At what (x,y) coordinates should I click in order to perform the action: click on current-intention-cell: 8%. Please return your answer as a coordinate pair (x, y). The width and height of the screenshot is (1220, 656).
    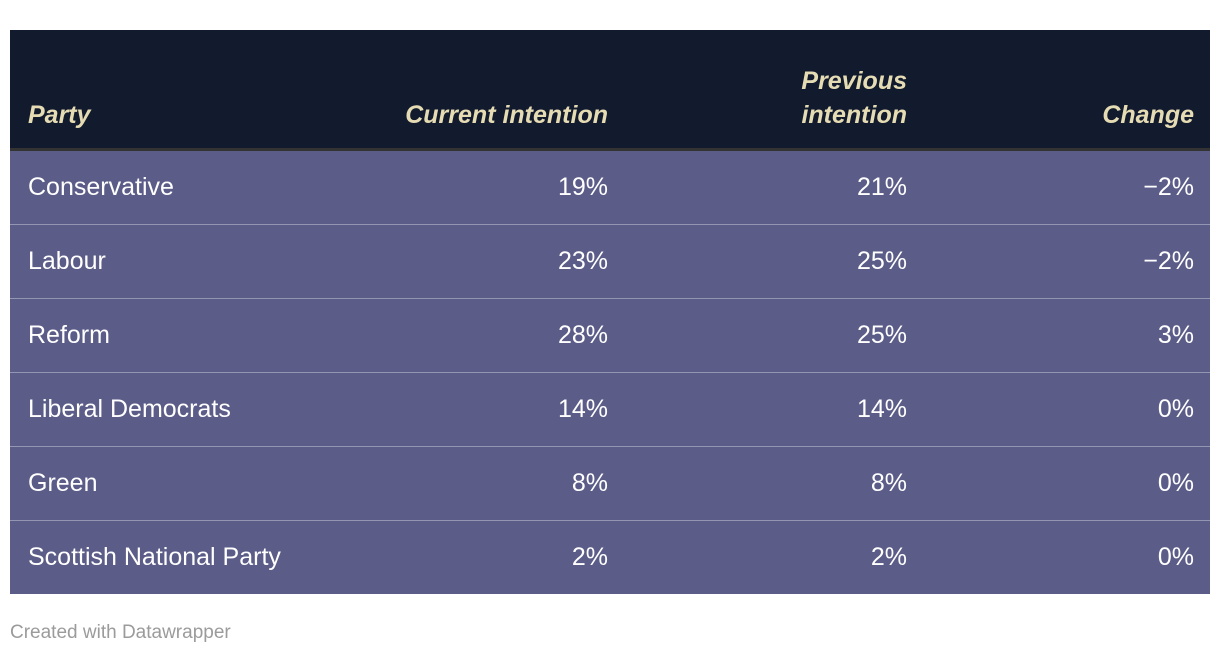
    Looking at the image, I should click on (482, 483).